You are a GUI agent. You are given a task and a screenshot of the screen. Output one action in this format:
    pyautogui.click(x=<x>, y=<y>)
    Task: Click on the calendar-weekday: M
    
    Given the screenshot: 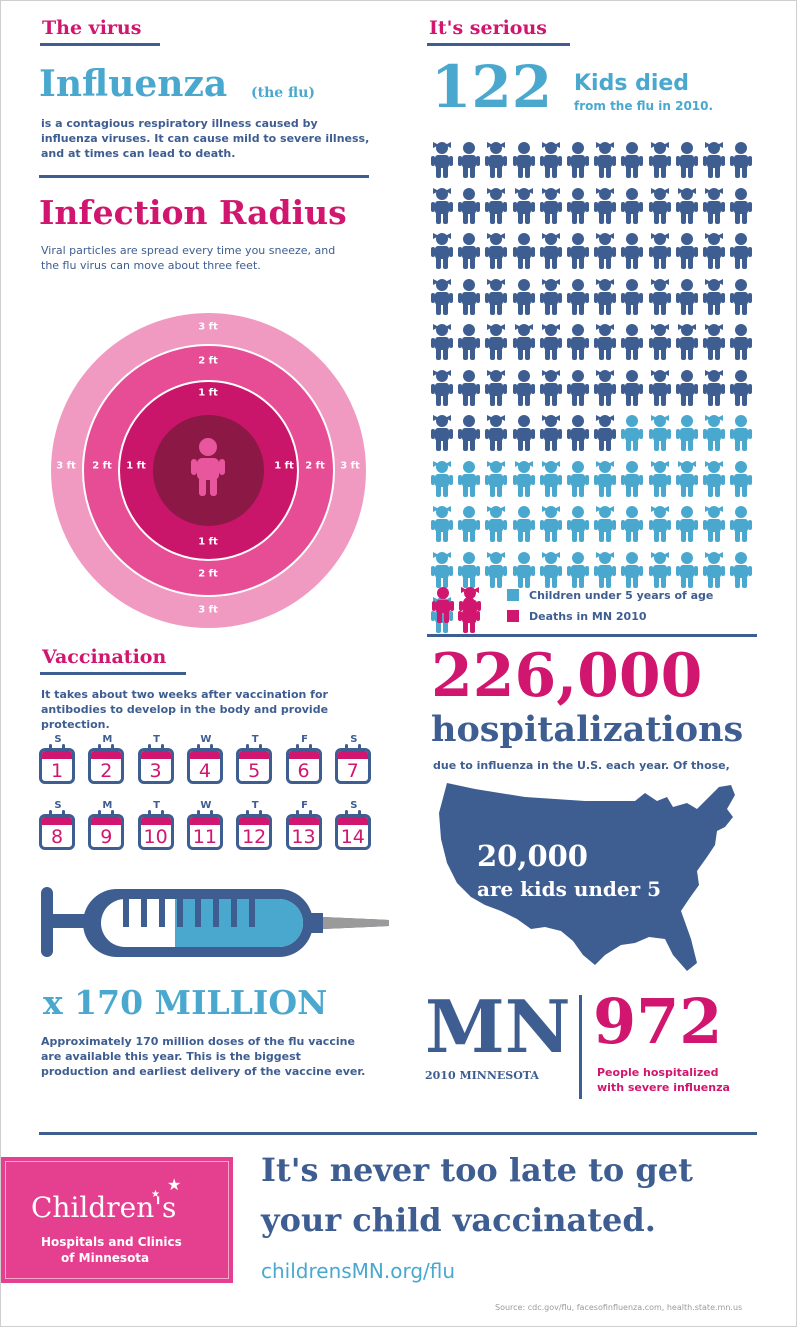 What is the action you would take?
    pyautogui.click(x=107, y=805)
    